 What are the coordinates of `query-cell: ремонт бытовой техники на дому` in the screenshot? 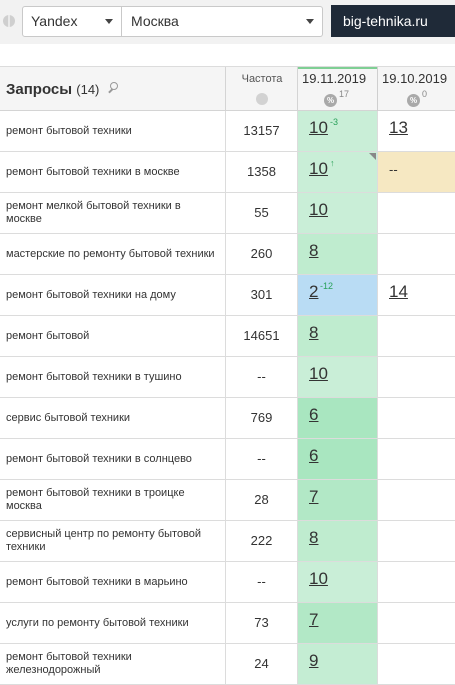 It's located at (113, 295).